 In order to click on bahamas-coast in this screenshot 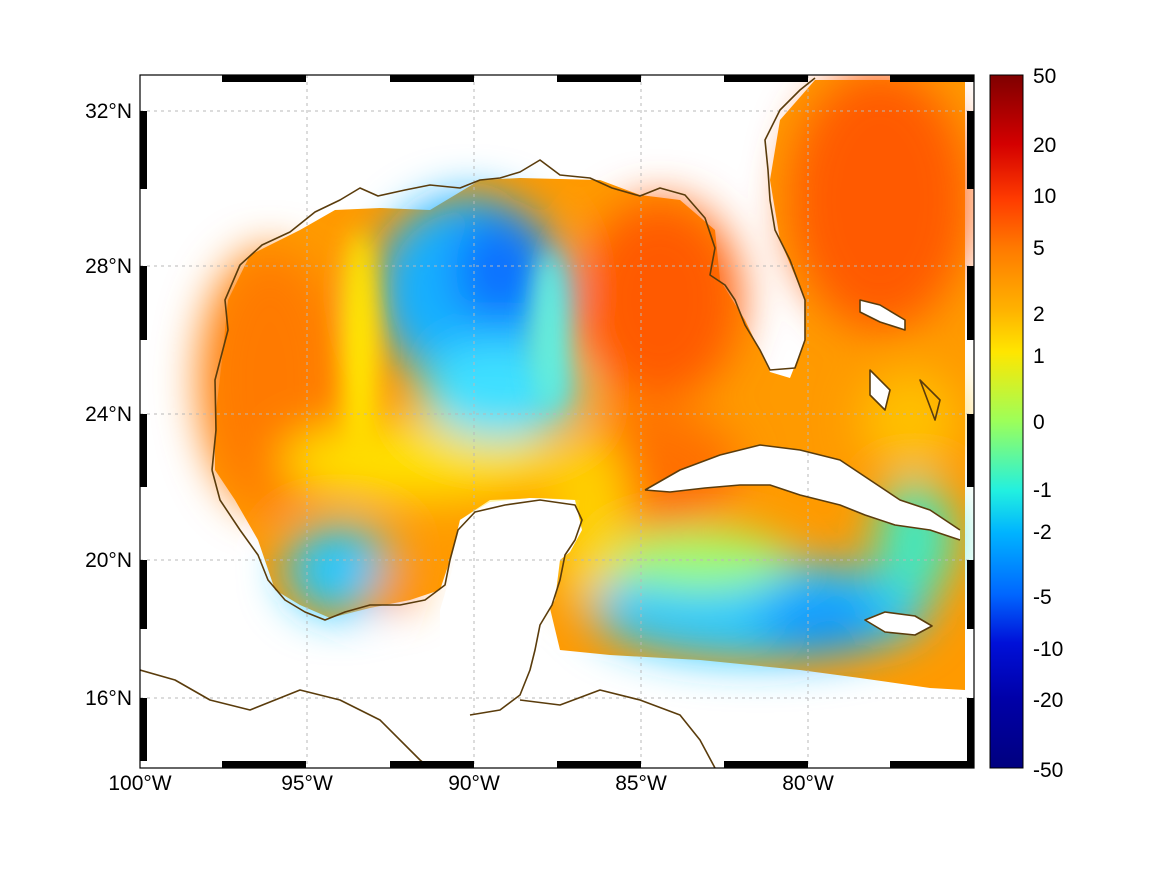, I will do `click(900, 360)`.